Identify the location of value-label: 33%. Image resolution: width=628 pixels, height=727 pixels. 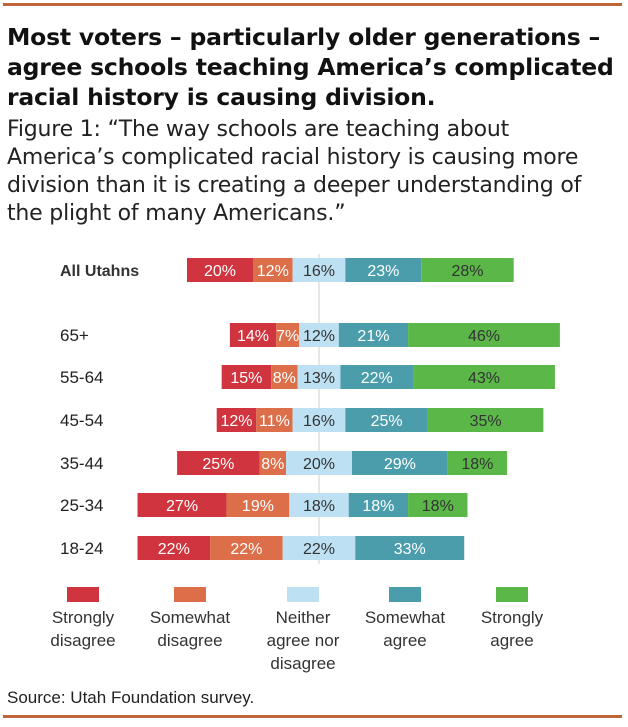
(410, 549).